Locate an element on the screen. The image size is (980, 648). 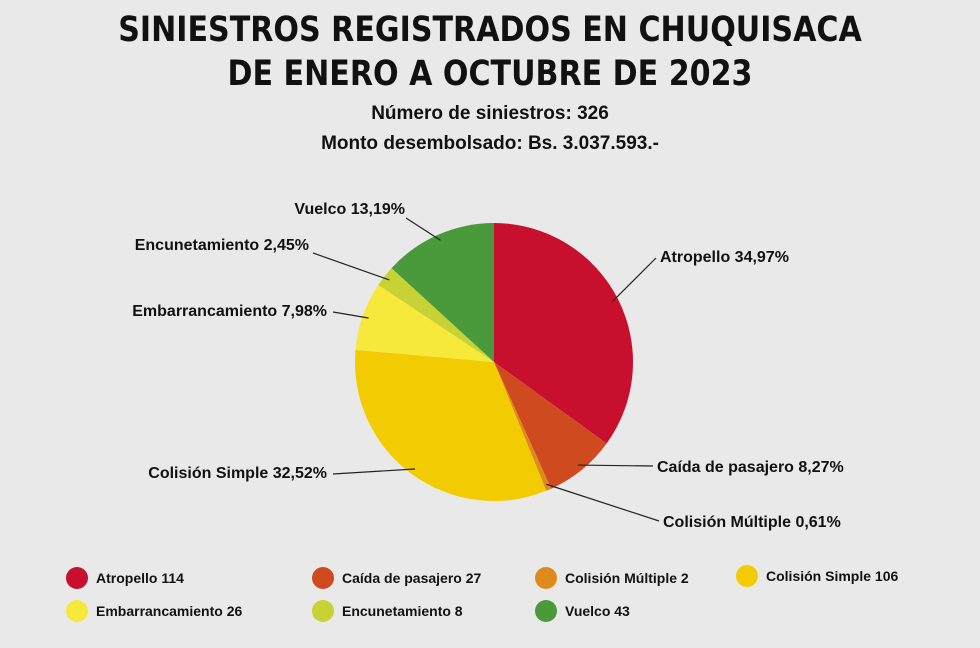
legend-item: Embarrancamiento 26 is located at coordinates (154, 611).